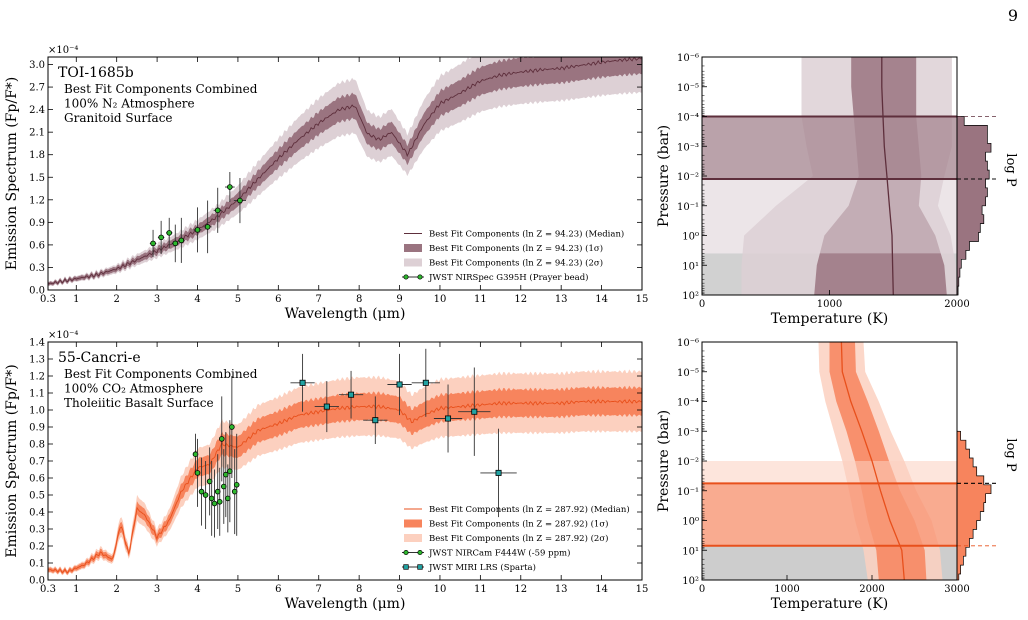 The height and width of the screenshot is (620, 1028). I want to click on x-axis-label: Temperature (K), so click(830, 319).